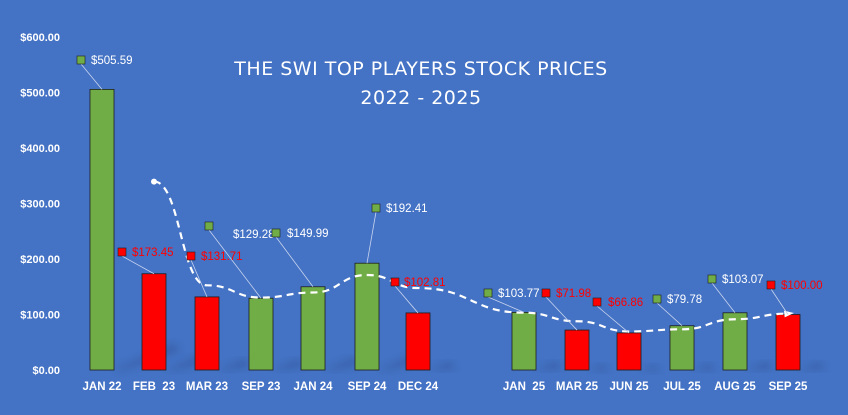  Describe the element at coordinates (470, 358) in the screenshot. I see `bar-shadows` at that location.